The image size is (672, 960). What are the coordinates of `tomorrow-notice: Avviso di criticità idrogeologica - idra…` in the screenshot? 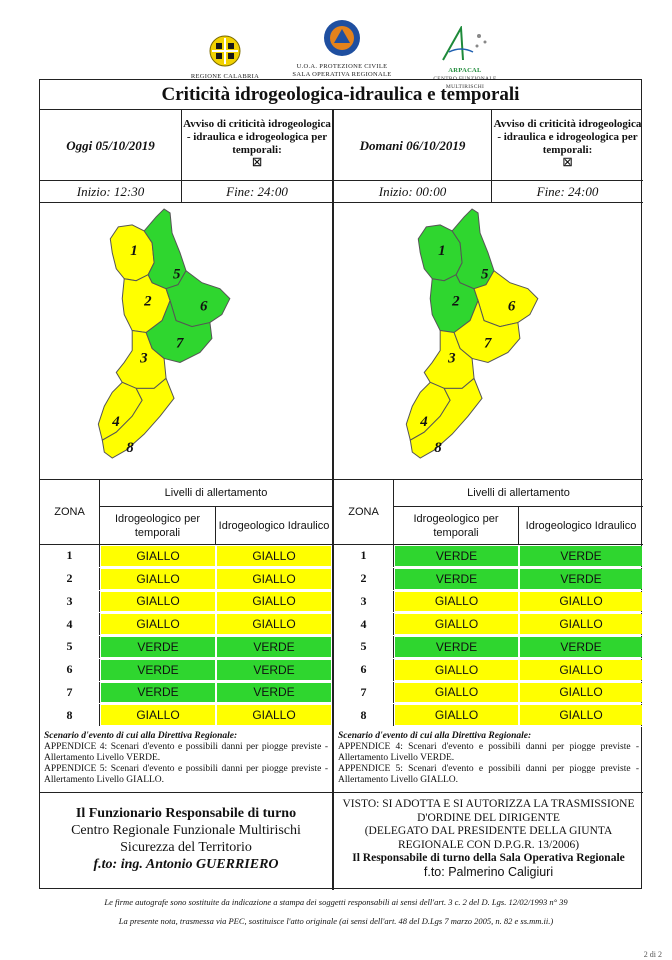 It's located at (567, 145).